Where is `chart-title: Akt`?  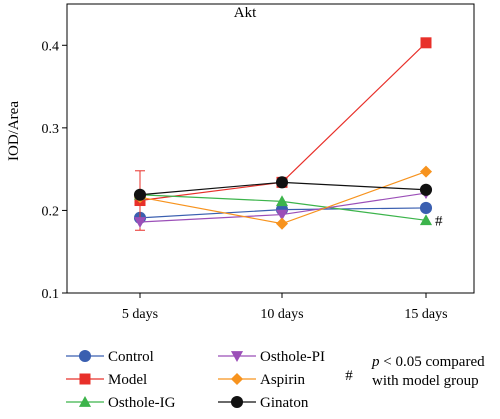 chart-title: Akt is located at coordinates (245, 13).